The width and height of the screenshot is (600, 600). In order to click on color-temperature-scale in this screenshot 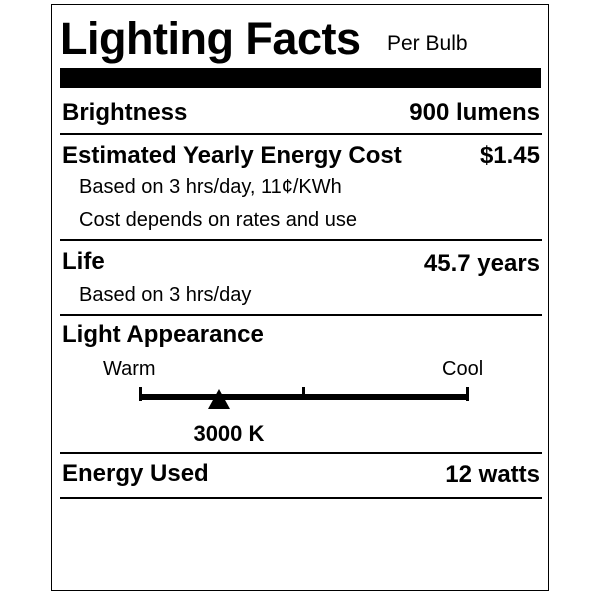, I will do `click(304, 397)`.